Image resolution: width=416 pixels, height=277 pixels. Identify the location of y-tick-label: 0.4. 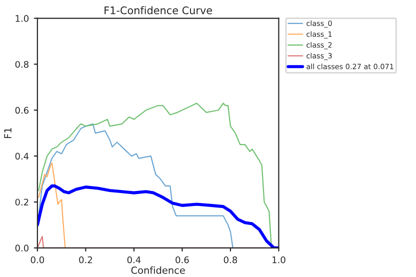
(22, 156).